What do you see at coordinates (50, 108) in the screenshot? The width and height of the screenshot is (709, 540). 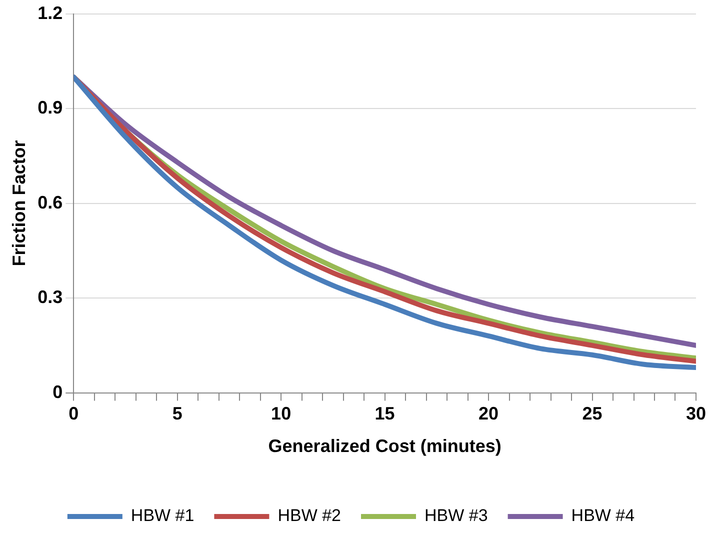 I see `y-tick-label: 0.9` at bounding box center [50, 108].